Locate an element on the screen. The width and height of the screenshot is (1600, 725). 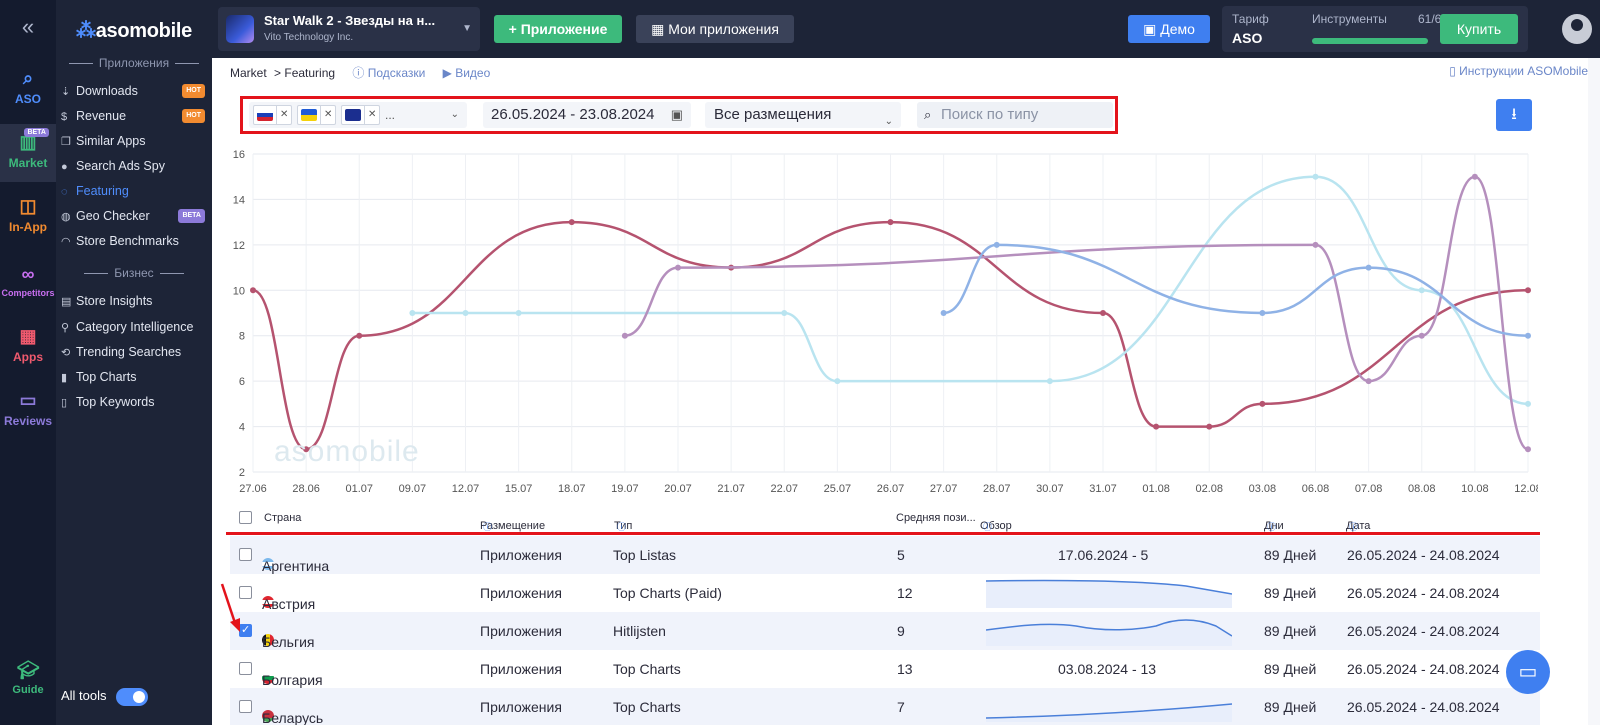
country-chip-ru: ✕ is located at coordinates (273, 115).